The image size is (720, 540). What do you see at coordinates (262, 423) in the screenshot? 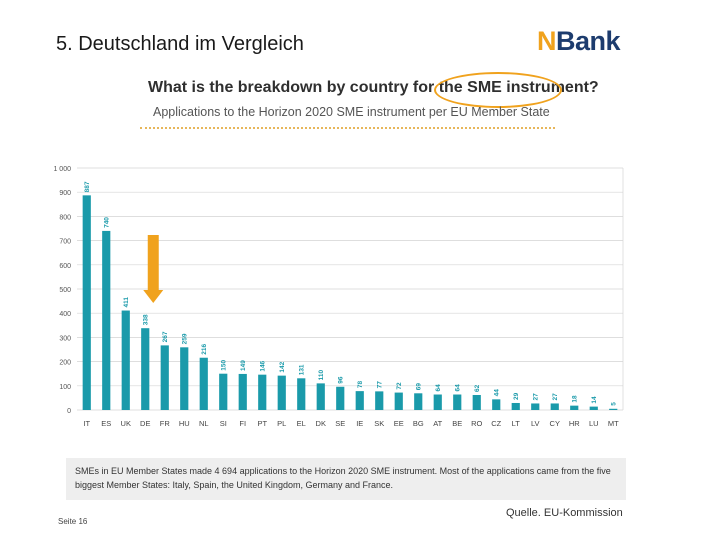
I see `x-tick-label: PT` at bounding box center [262, 423].